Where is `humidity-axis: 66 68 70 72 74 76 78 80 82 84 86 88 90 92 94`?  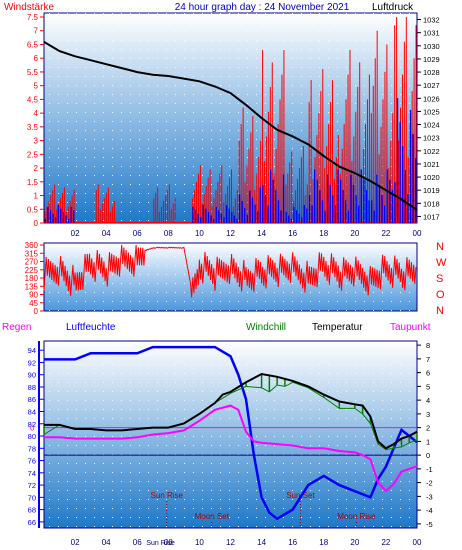
humidity-axis: 66 68 70 72 74 76 78 80 82 84 86 88 90 92 94 is located at coordinates (36, 436).